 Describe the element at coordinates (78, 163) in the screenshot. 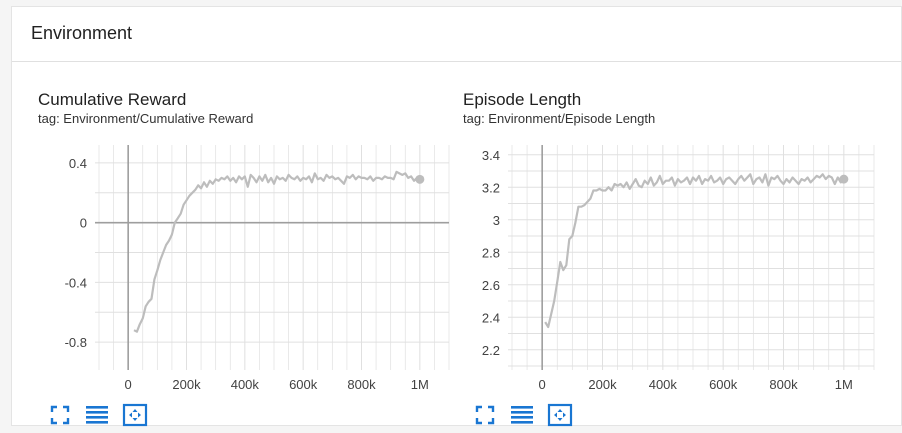

I see `y-tick-label: 0.4` at that location.